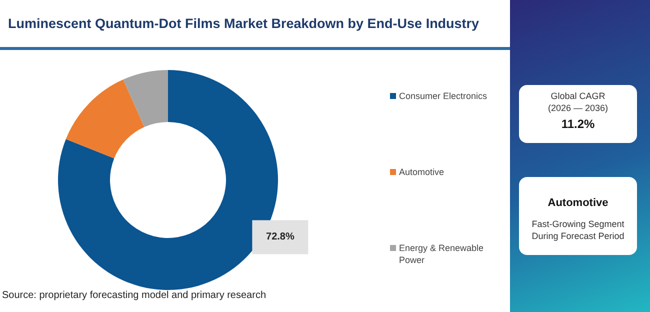 The width and height of the screenshot is (650, 312). I want to click on text: Fast-Growing Segment During Forecast Period, so click(578, 230).